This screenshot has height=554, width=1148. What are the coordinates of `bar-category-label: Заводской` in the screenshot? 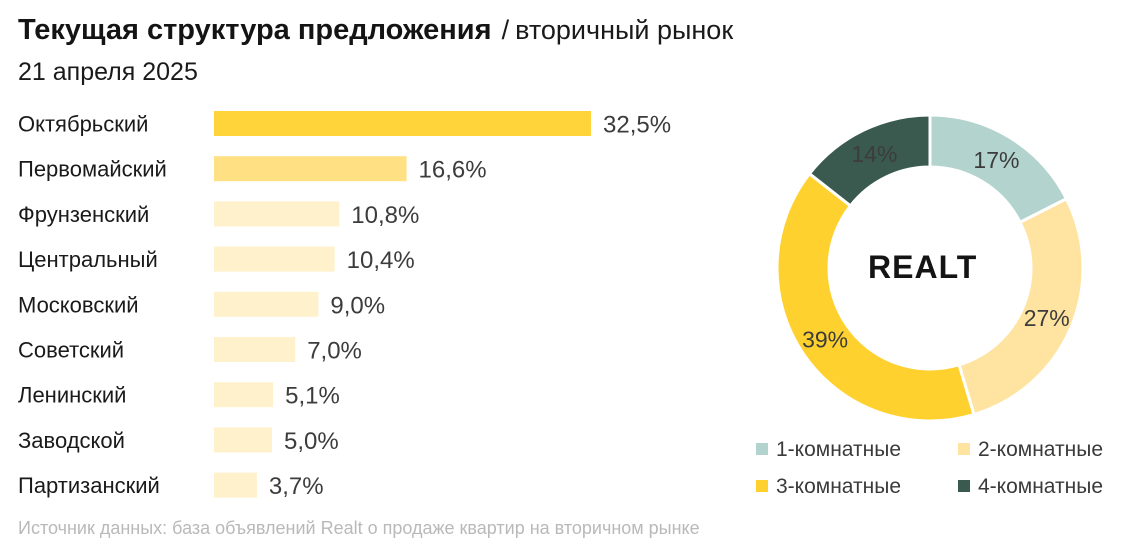 It's located at (71, 440).